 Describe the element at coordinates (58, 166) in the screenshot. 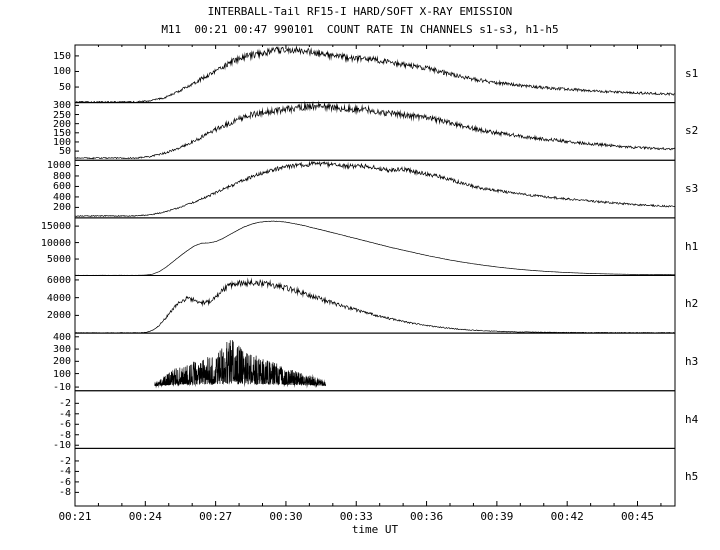

I see `y-tick-label: 1000` at that location.